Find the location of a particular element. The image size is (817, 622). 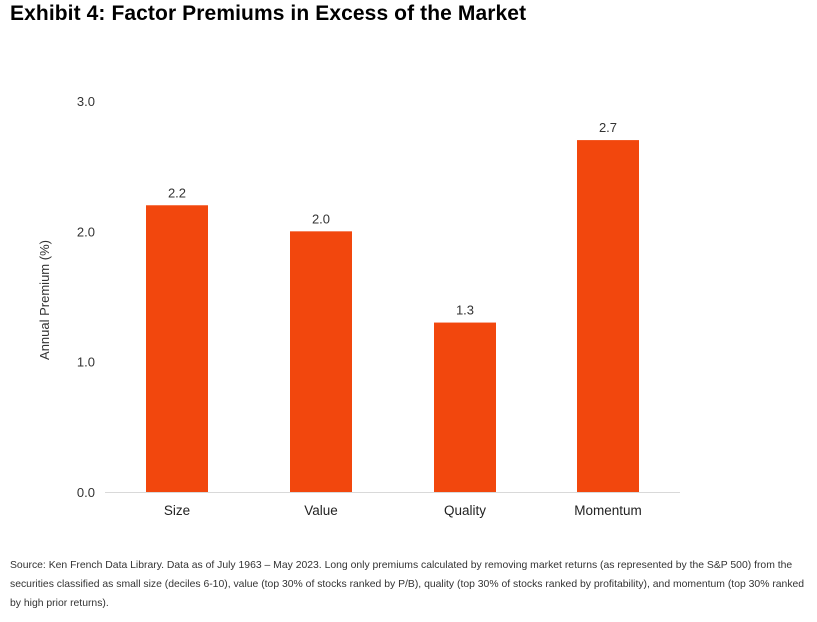

category-labels: Size Value Quality Momentum is located at coordinates (403, 510).